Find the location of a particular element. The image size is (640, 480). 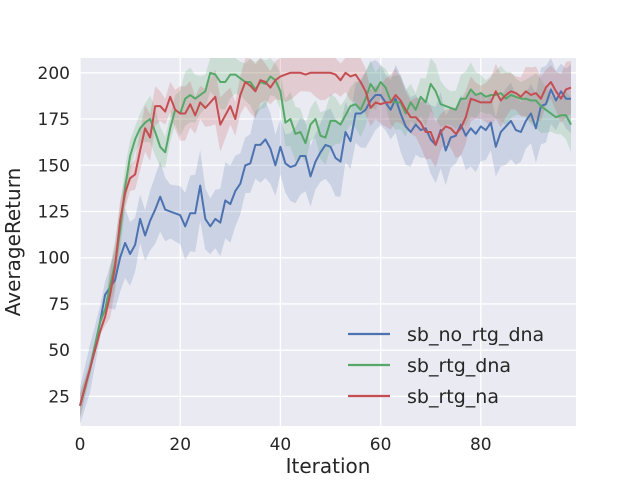

y-tick-label: 175 is located at coordinates (54, 120).